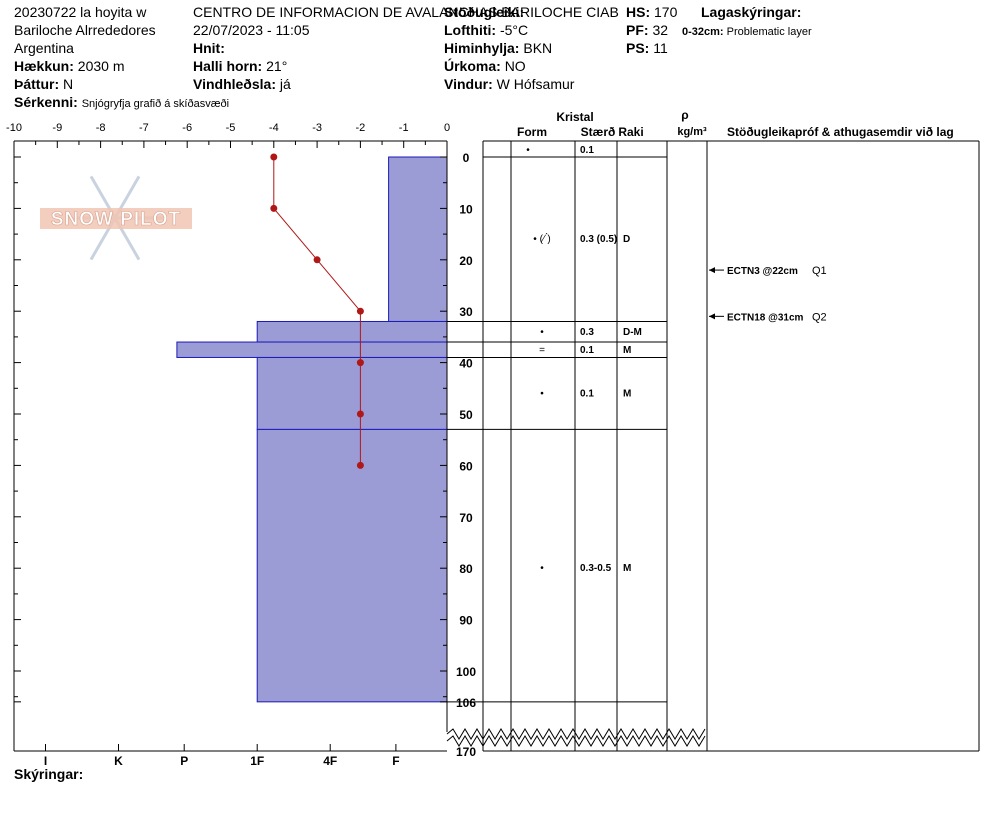 This screenshot has height=840, width=994. I want to click on header-crystal: Kristal, so click(574, 117).